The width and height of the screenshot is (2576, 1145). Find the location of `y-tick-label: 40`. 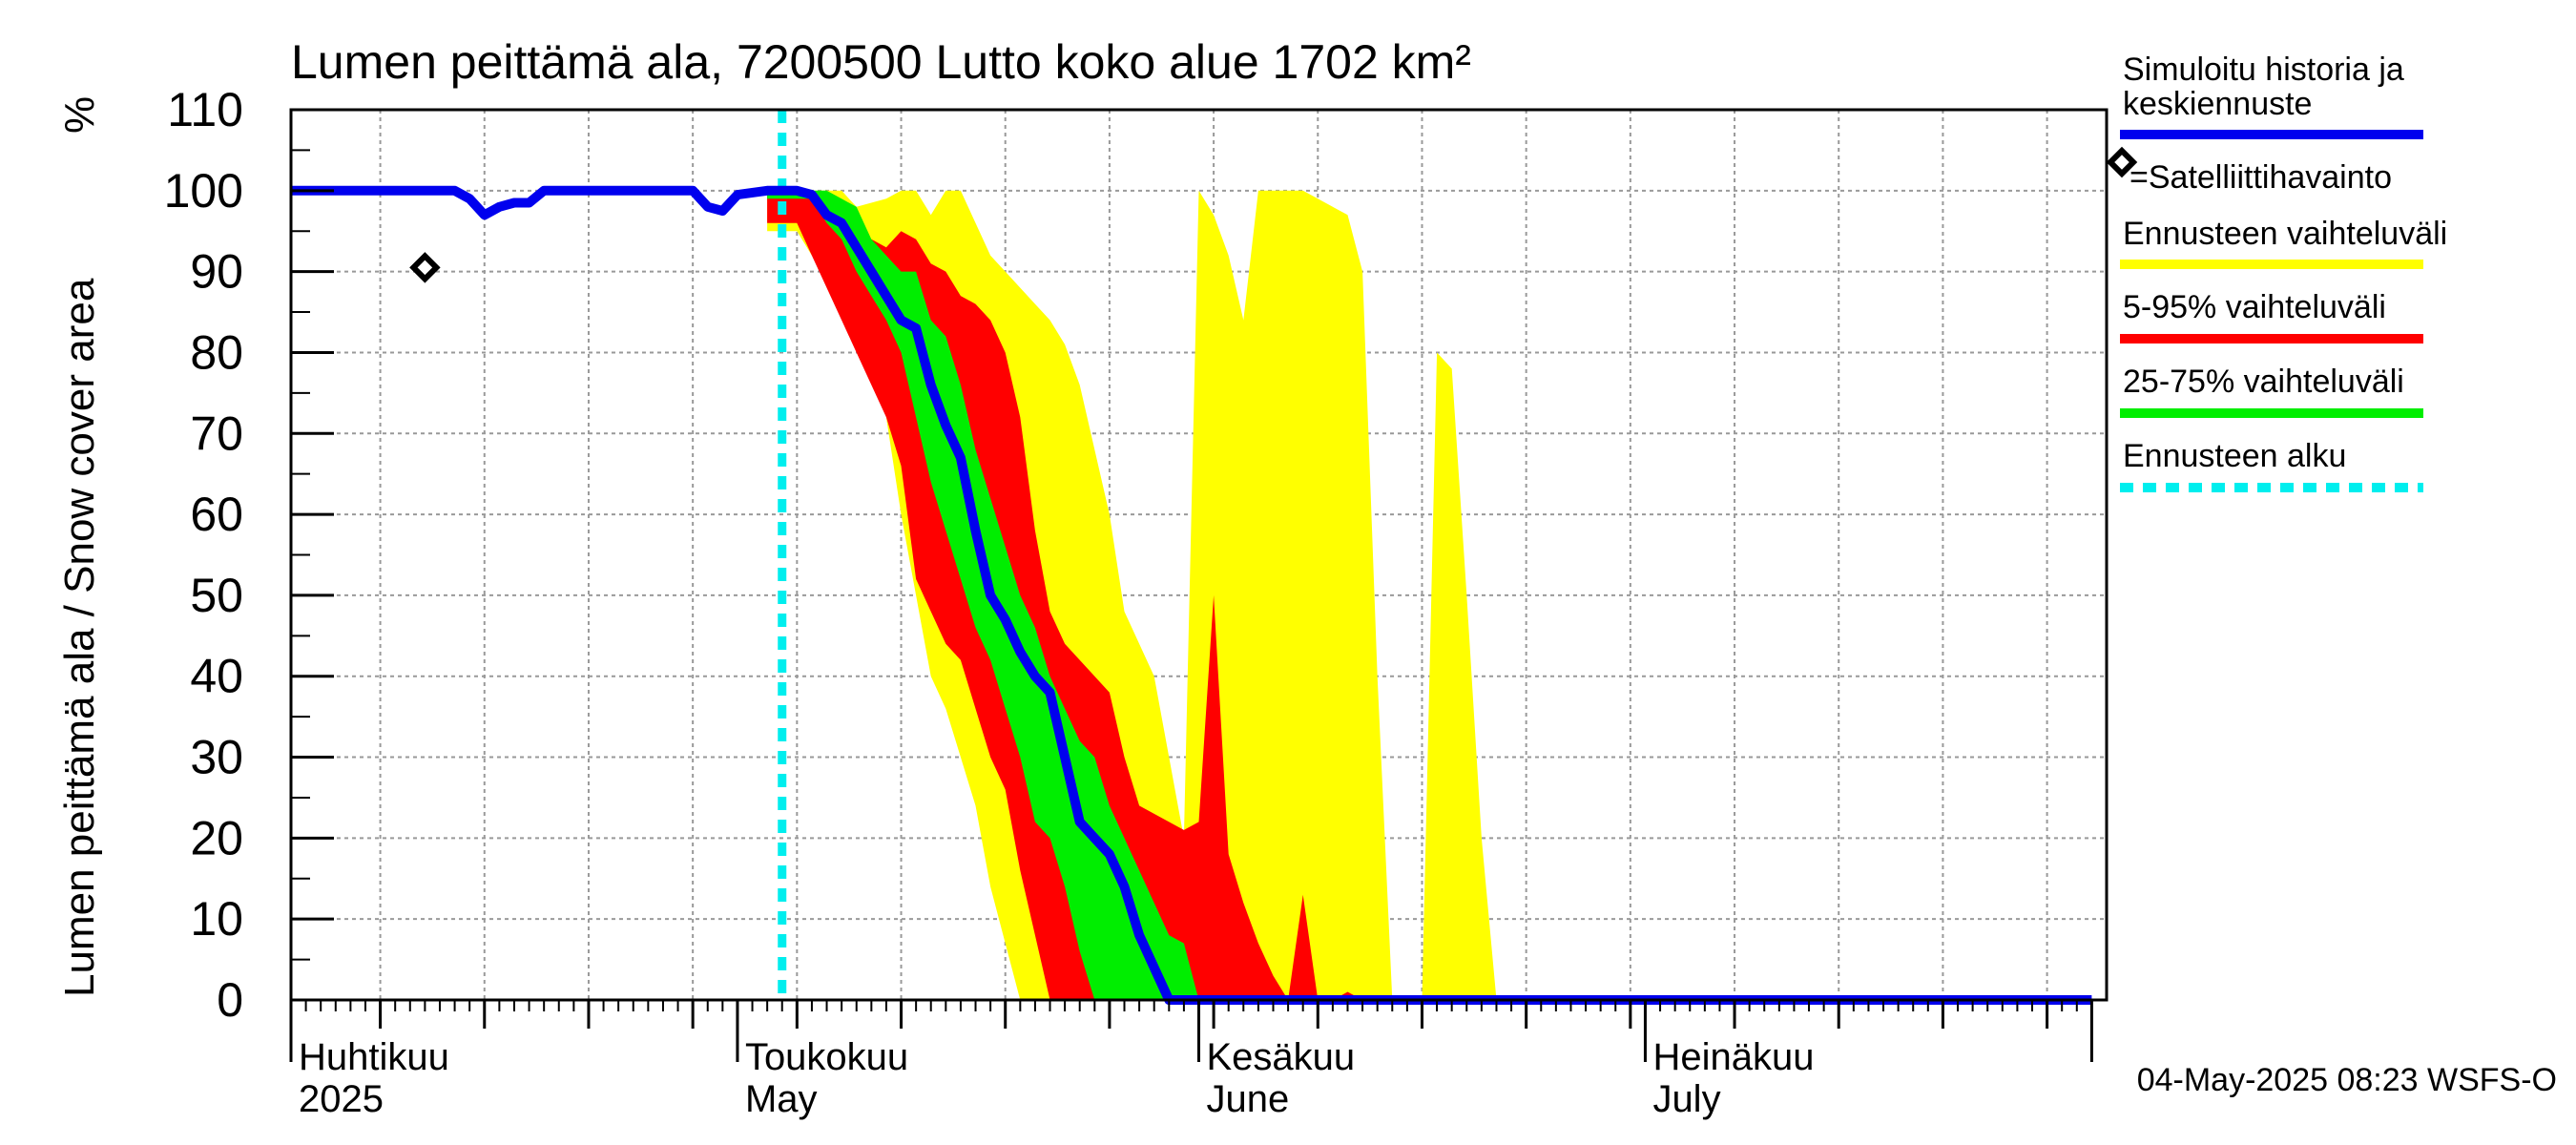

y-tick-label: 40 is located at coordinates (216, 676).